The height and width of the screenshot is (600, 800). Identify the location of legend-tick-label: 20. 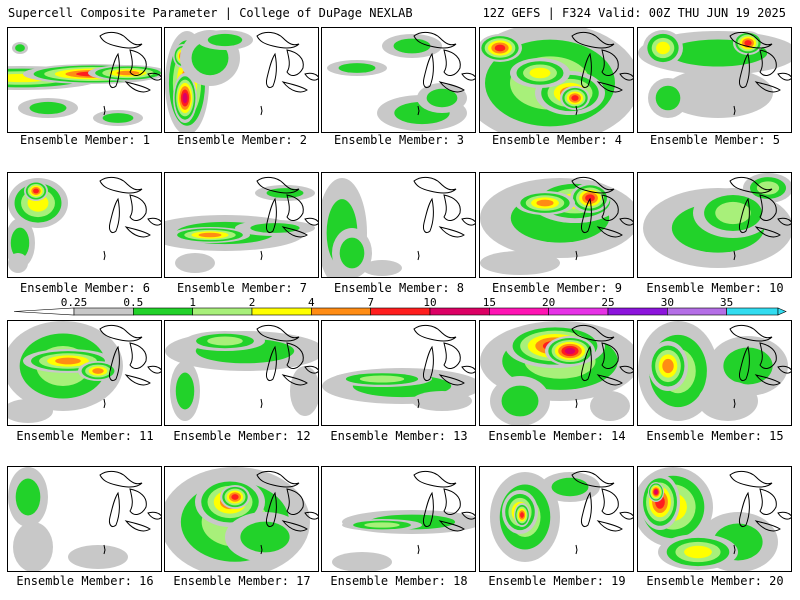
(548, 302).